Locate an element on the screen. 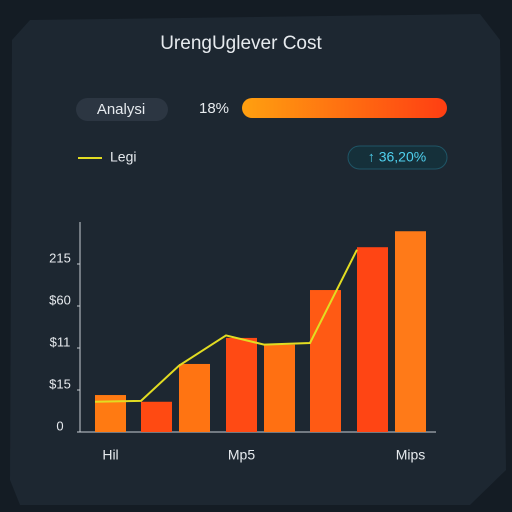  progress-bar is located at coordinates (344, 108).